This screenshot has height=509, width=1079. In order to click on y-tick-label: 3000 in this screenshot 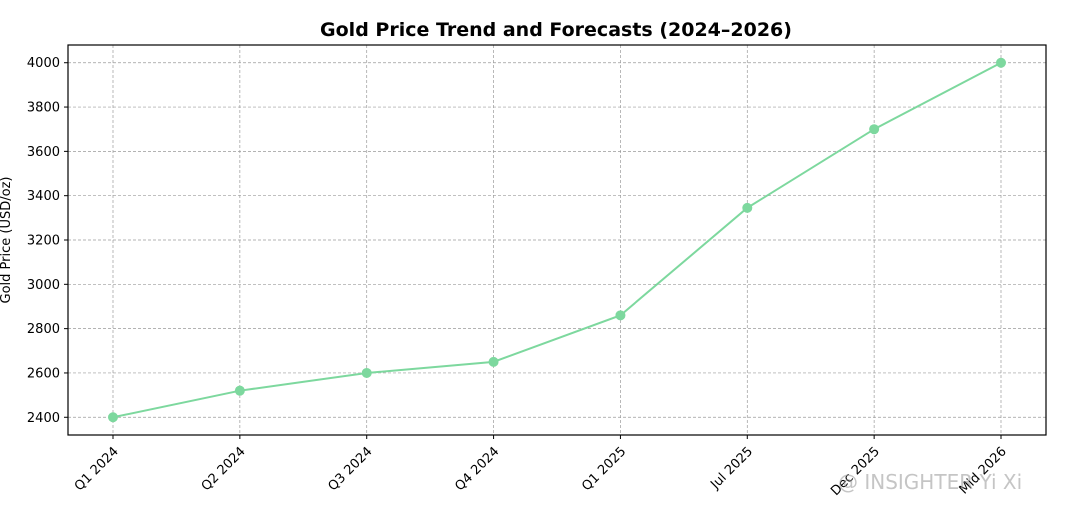, I will do `click(43, 285)`.